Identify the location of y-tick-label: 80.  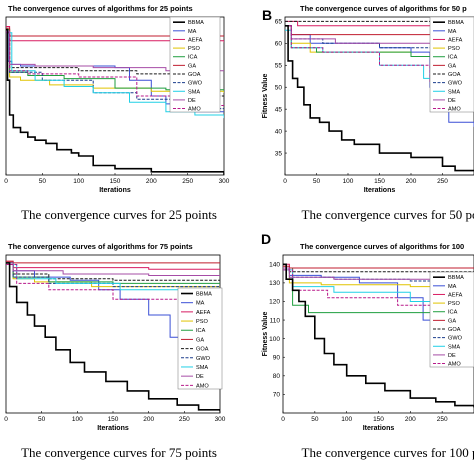
(277, 376).